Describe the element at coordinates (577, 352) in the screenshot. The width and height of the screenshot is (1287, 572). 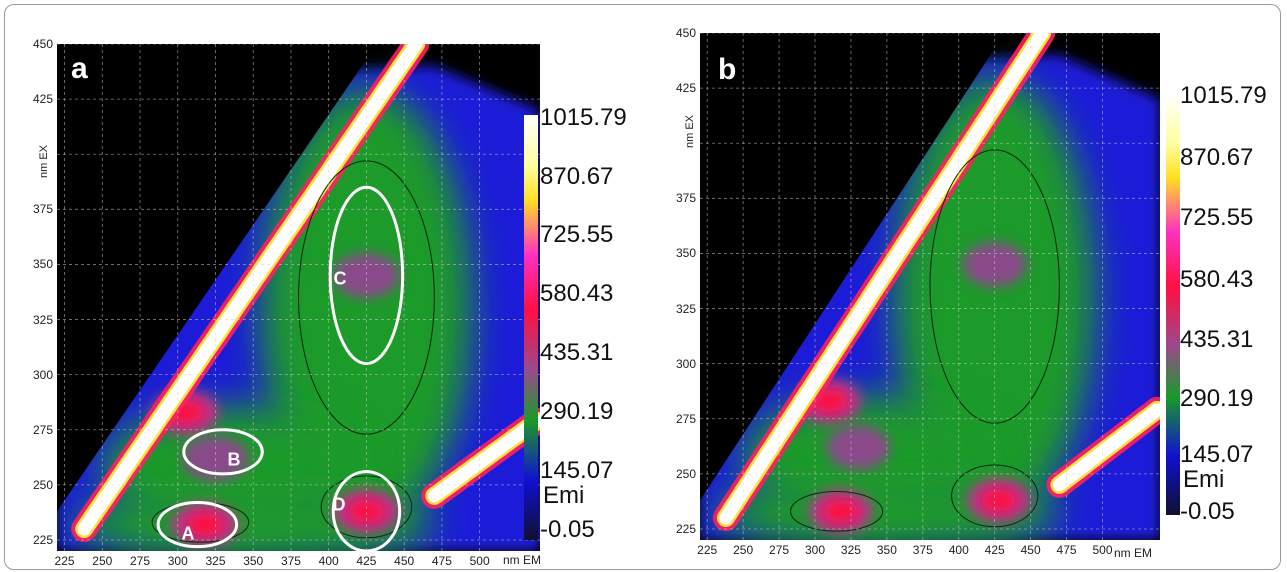
I see `colorbar-tick-a-4: 435.31` at that location.